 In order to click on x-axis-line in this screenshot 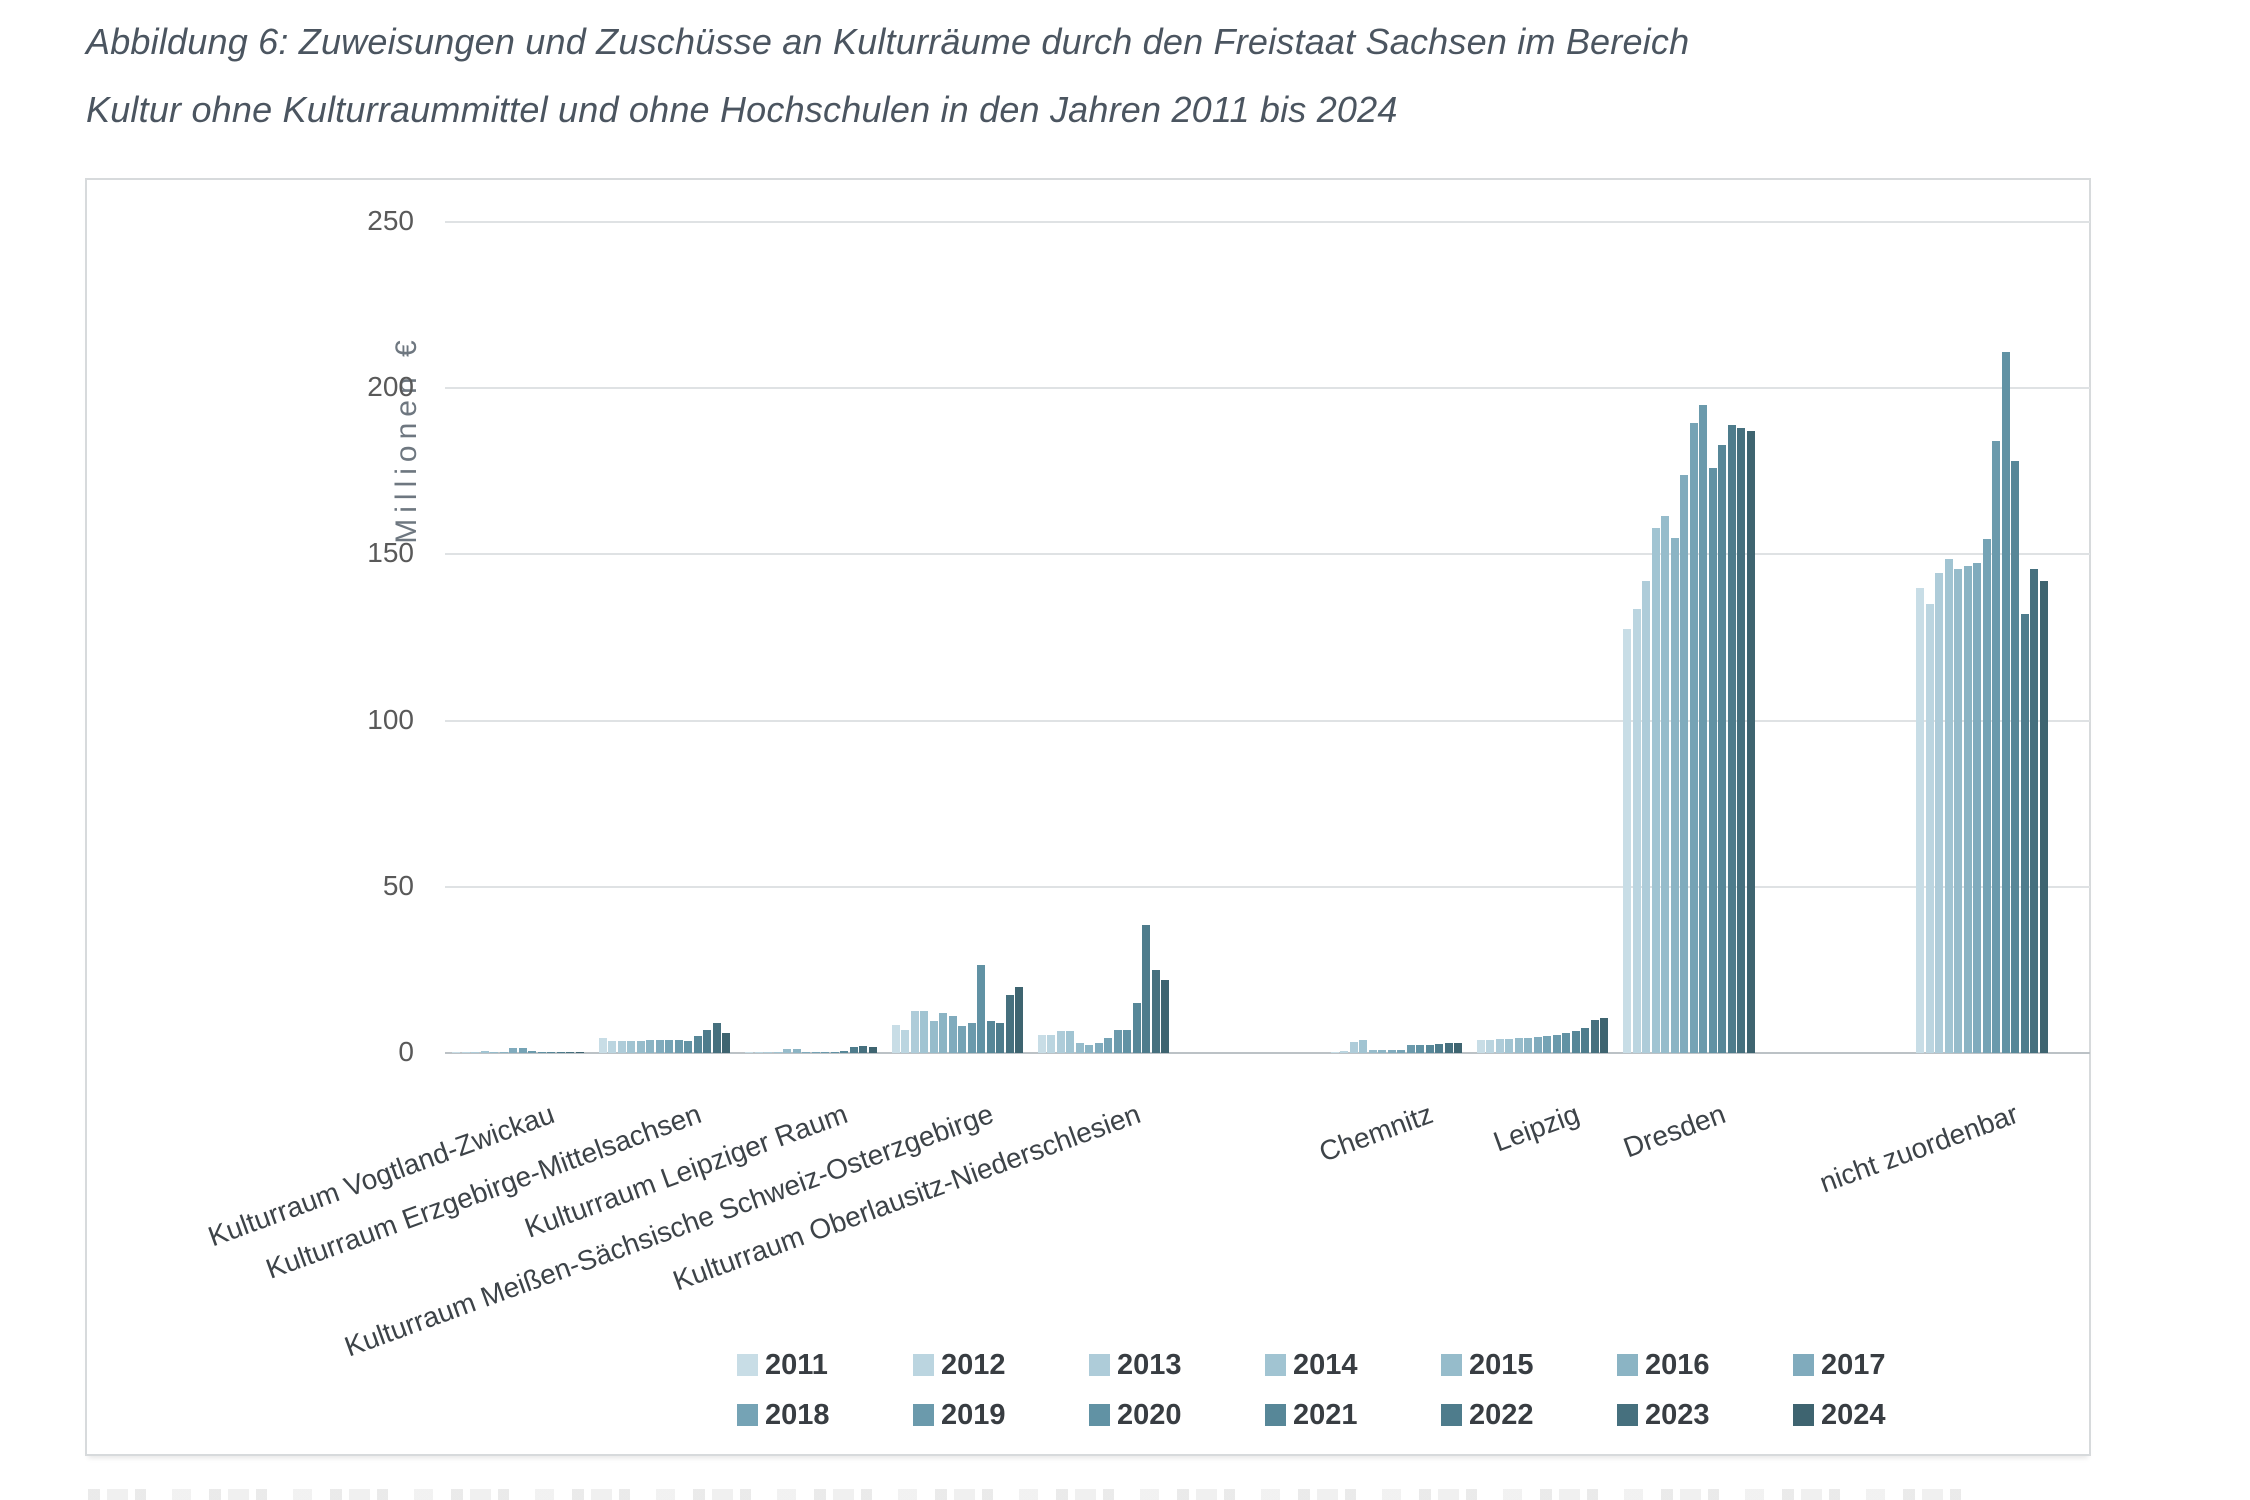, I will do `click(1267, 1053)`.